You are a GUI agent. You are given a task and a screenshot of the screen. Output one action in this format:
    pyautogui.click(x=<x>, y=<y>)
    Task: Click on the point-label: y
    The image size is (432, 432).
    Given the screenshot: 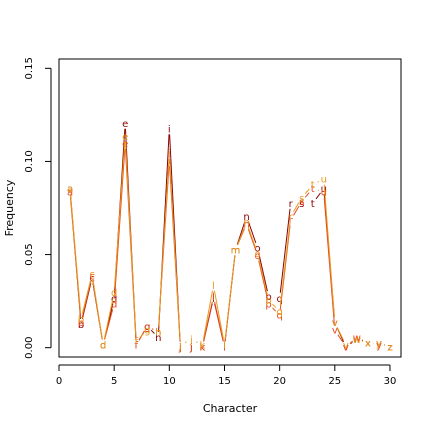 What is the action you would take?
    pyautogui.click(x=379, y=344)
    